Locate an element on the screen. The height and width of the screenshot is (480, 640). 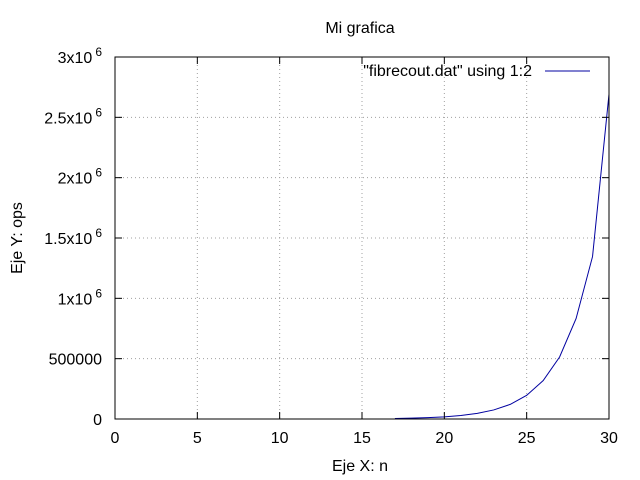
x-tick-label: 20 is located at coordinates (444, 438).